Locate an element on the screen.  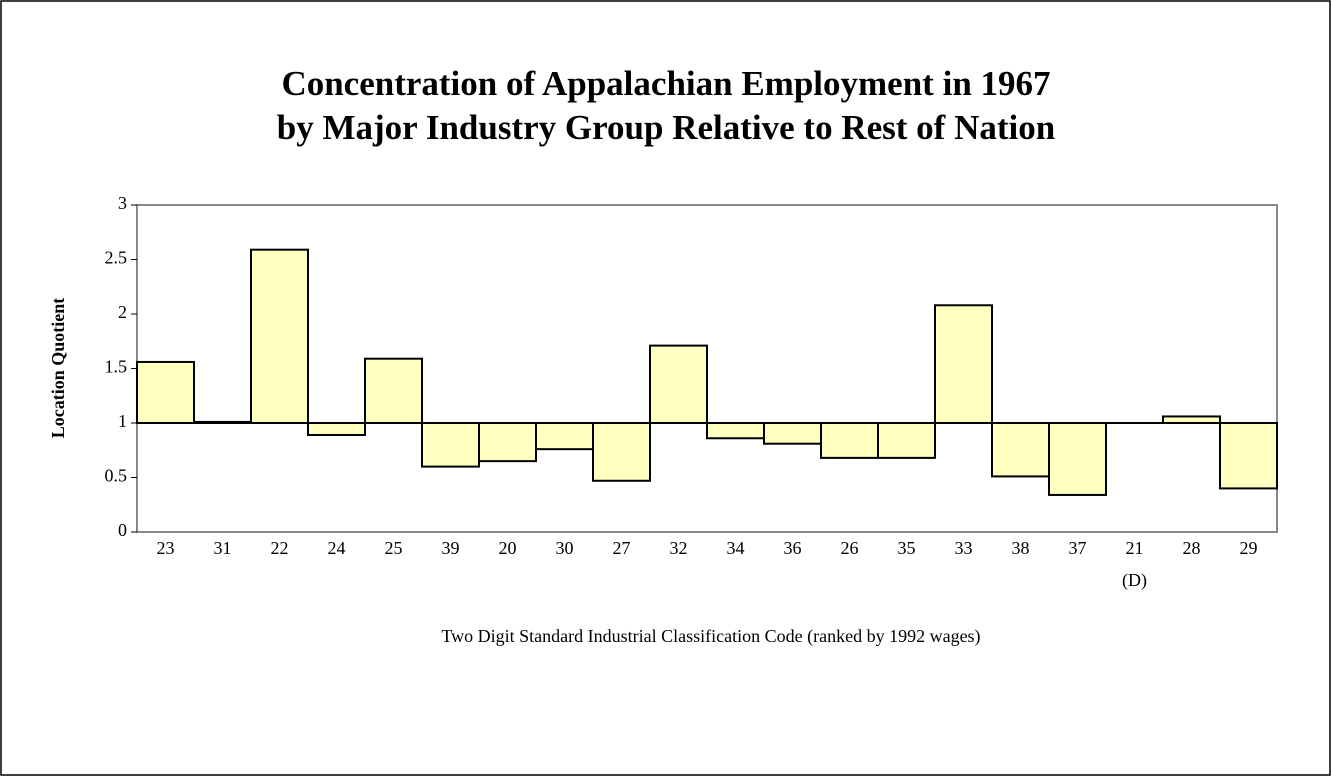
x-tick-label: 36 is located at coordinates (793, 548).